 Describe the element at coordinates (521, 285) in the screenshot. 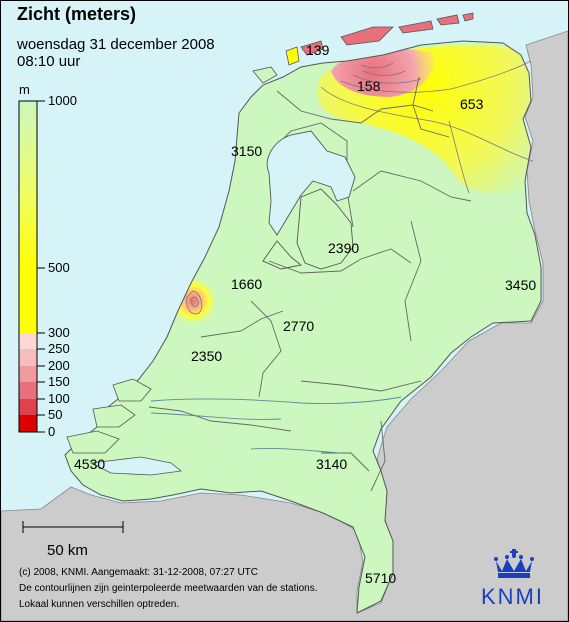

I see `station-value-twenthe: 3450` at that location.